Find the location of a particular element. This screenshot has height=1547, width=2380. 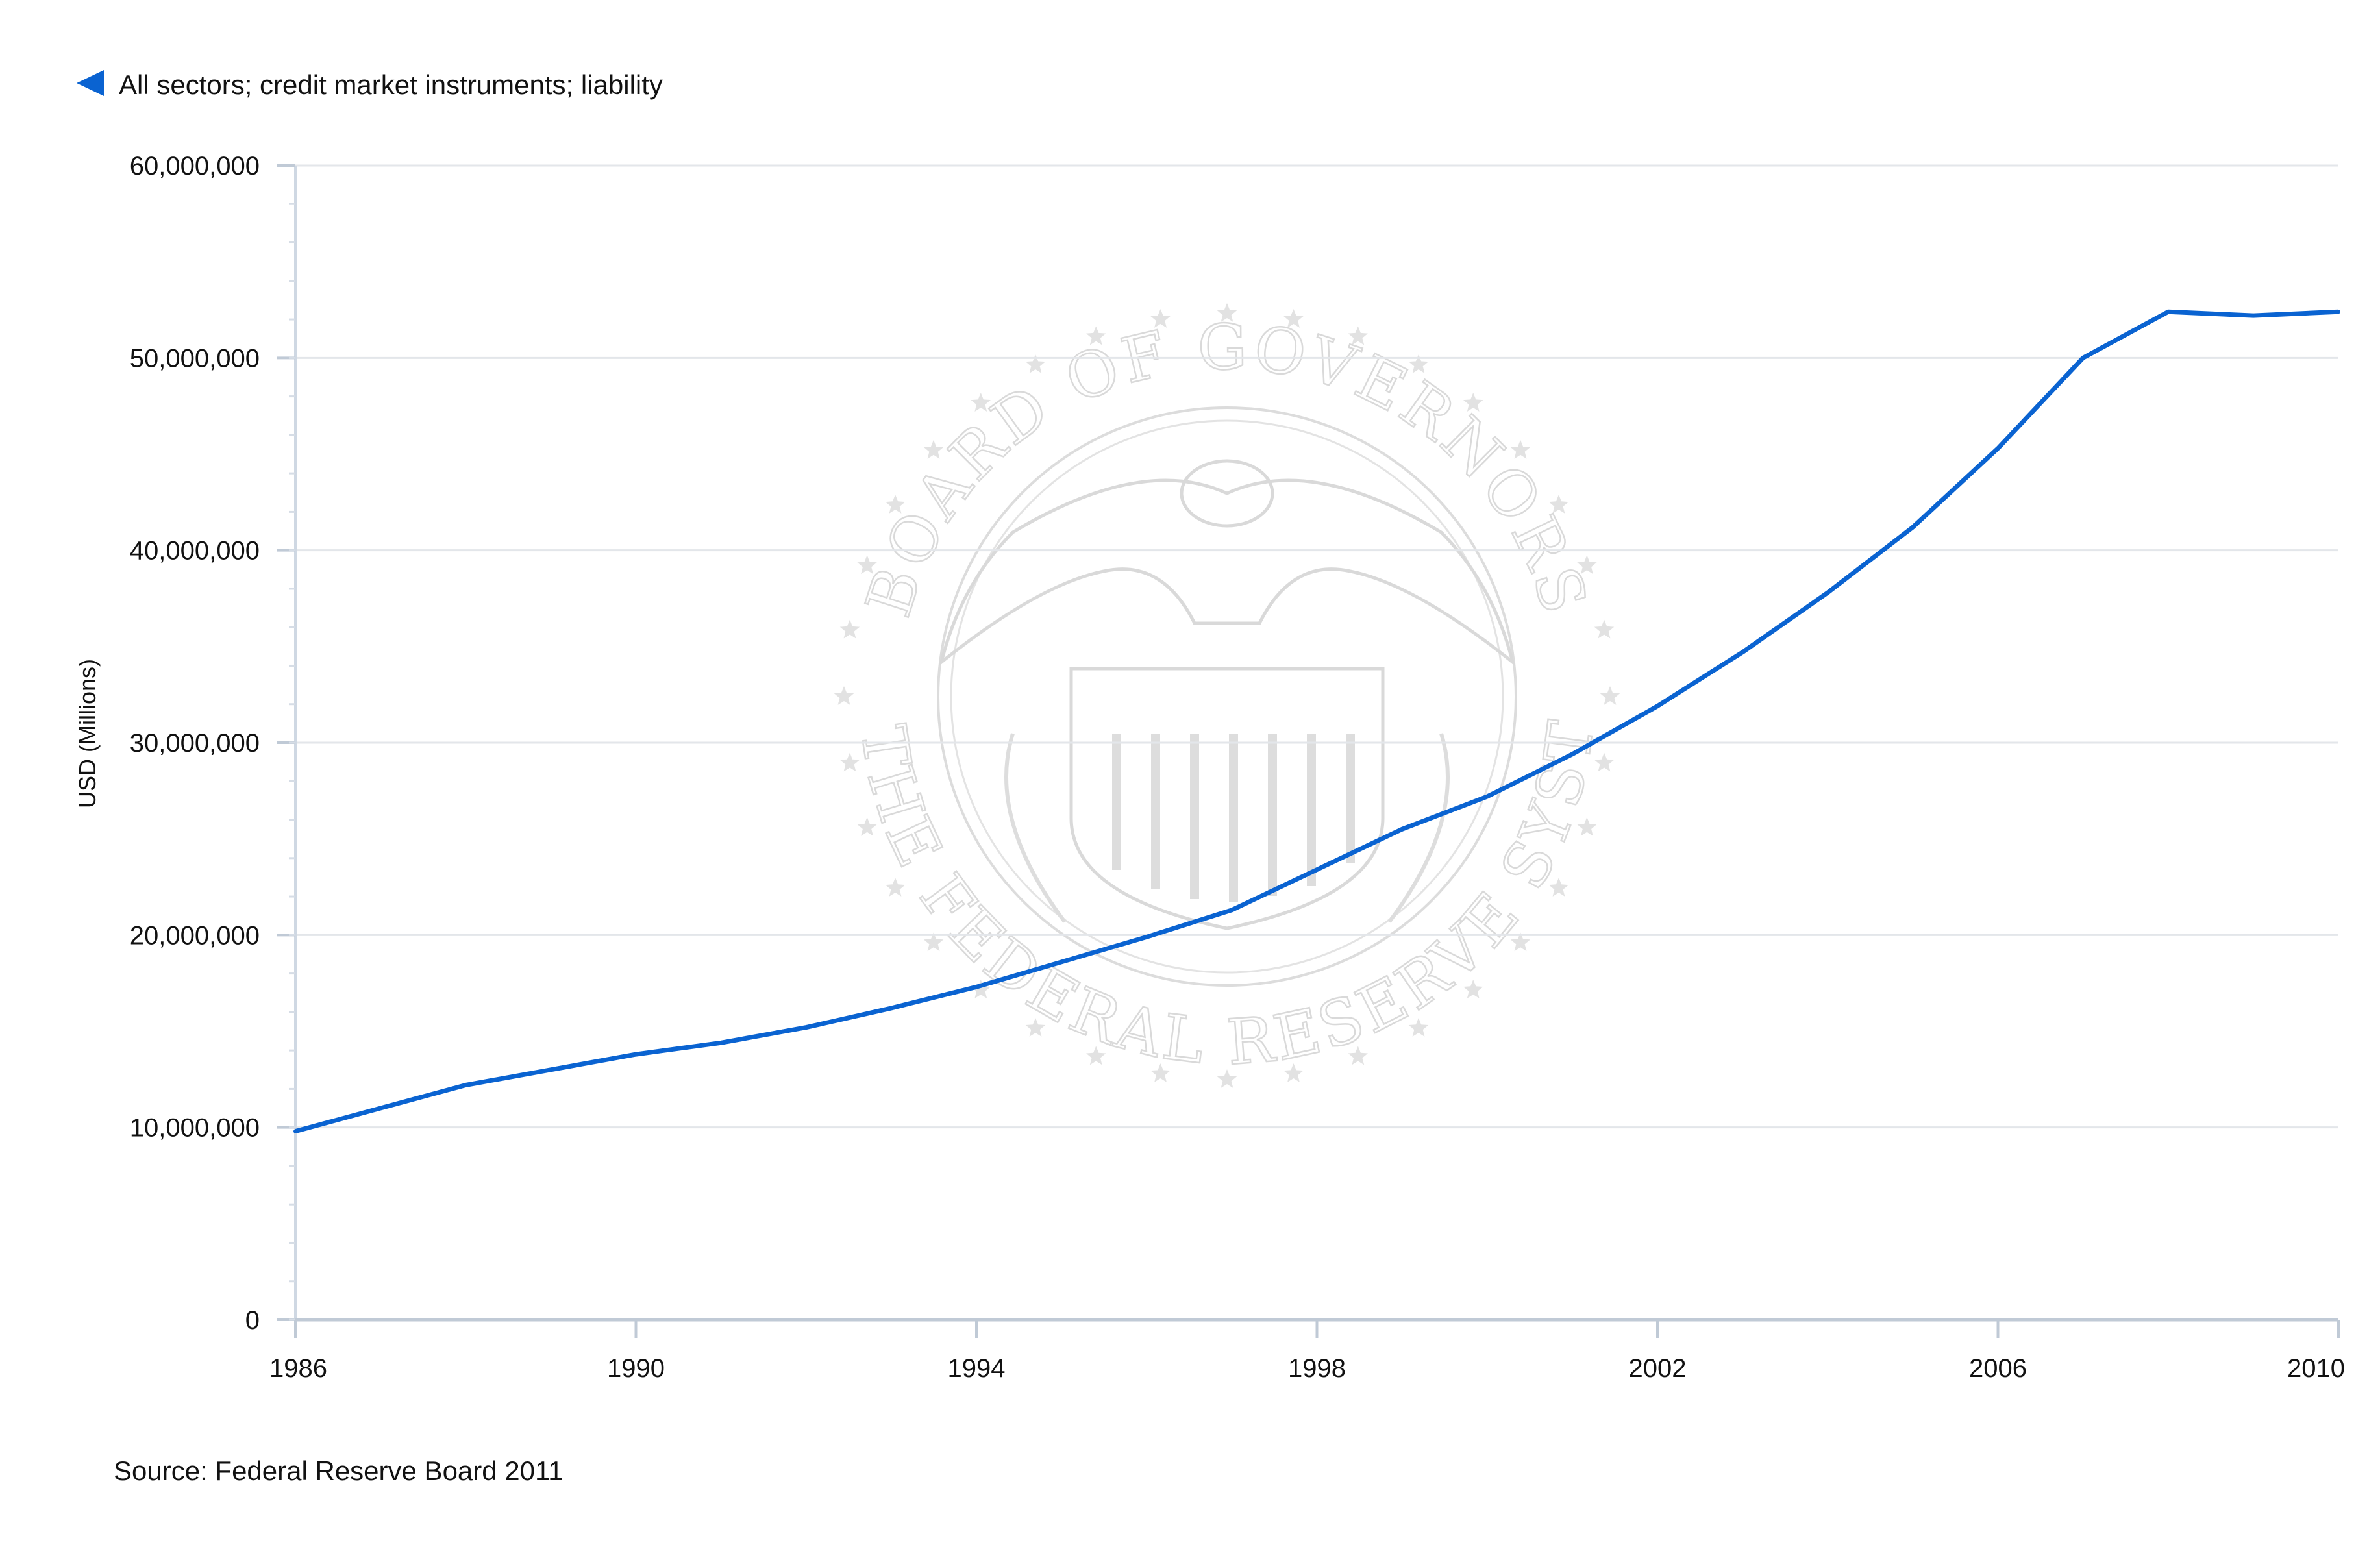

seal-shield is located at coordinates (1227, 799).